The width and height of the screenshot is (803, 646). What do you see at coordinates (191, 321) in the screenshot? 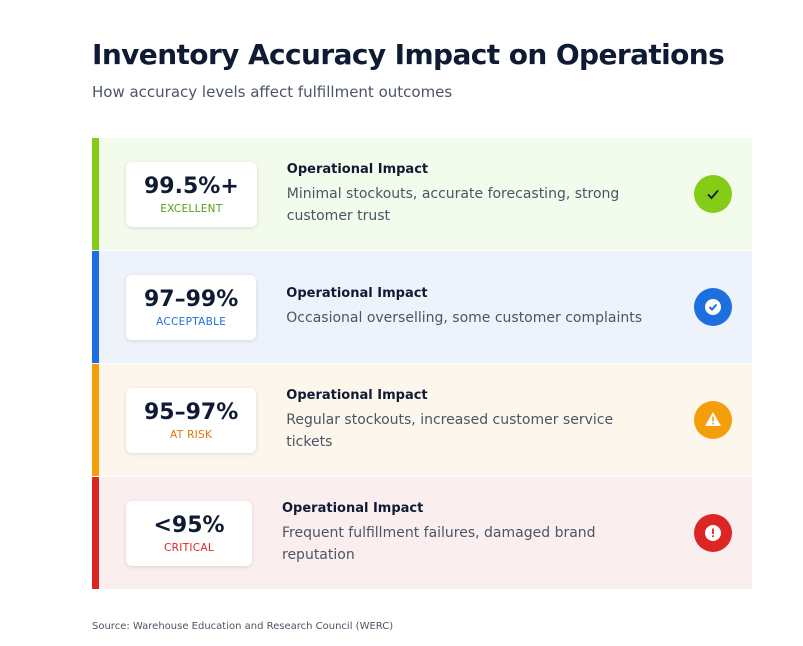
I see `status: ACCEPTABLE` at bounding box center [191, 321].